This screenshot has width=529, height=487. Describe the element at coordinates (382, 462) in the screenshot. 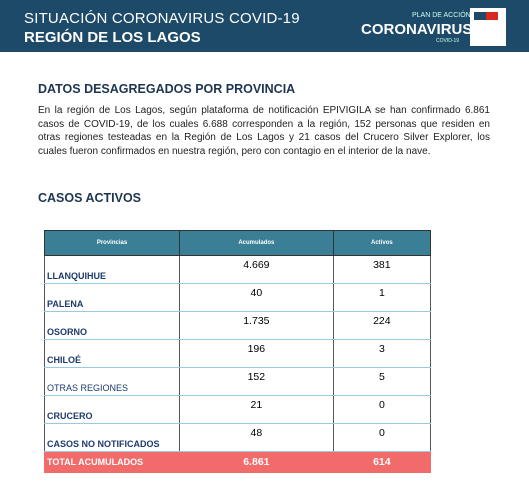

I see `cell-value: 614` at that location.